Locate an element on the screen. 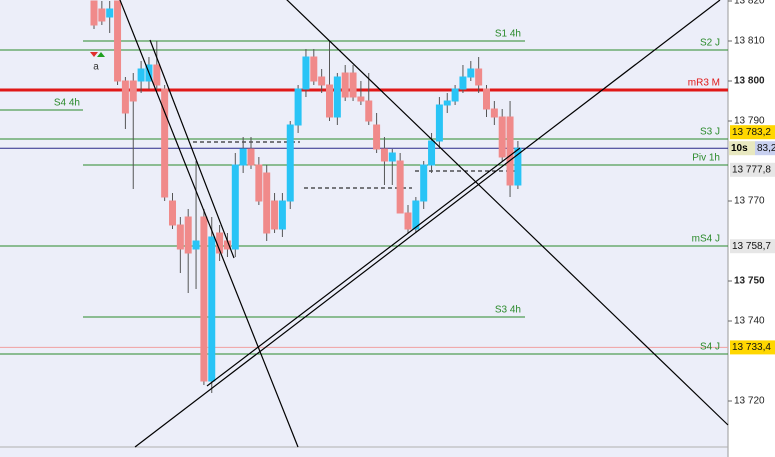 The image size is (775, 457). level-label: S2 J is located at coordinates (710, 43).